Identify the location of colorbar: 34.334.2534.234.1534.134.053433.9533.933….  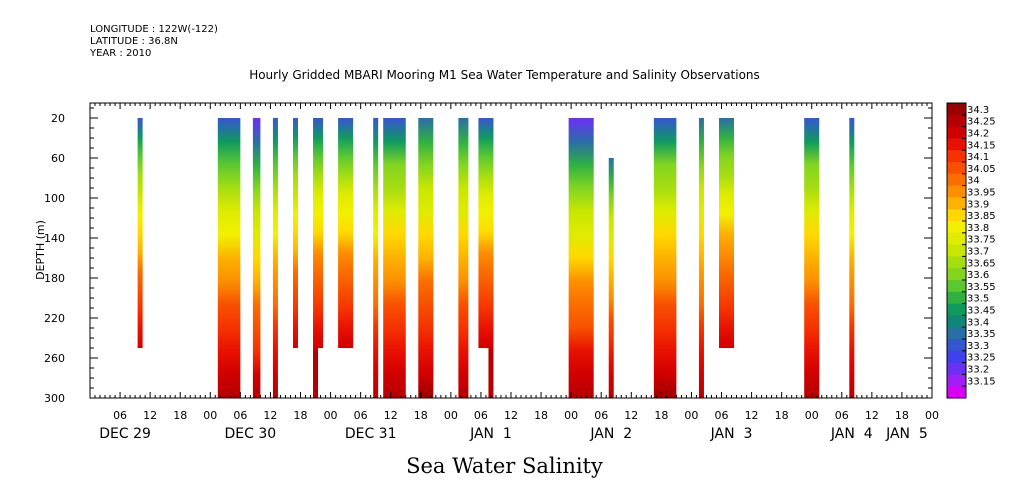
(971, 250).